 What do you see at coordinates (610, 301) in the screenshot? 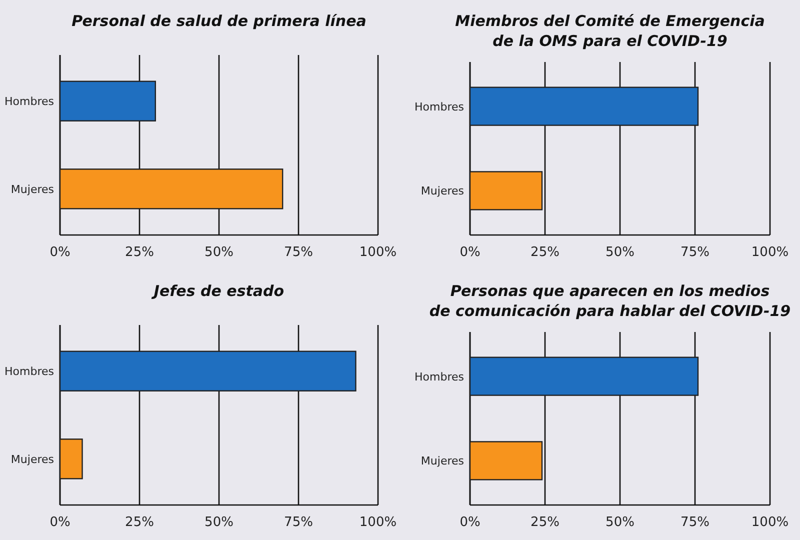
I see `chart-title: Personas que aparecen en los medios de comunicación para hablar del COVID-19` at bounding box center [610, 301].